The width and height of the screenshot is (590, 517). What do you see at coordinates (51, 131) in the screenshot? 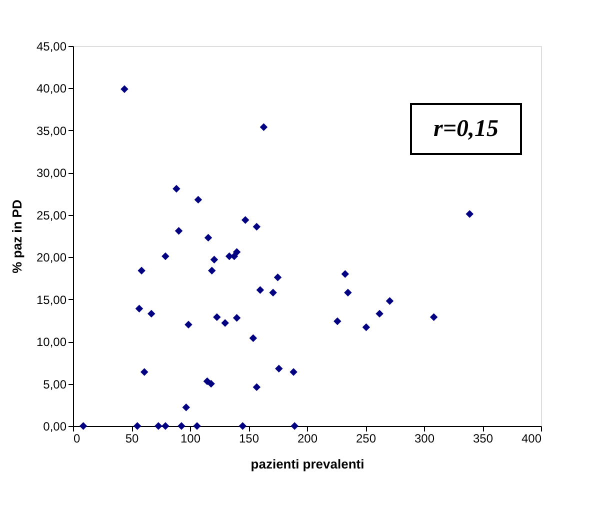
I see `y-tick-label: 35,00` at bounding box center [51, 131].